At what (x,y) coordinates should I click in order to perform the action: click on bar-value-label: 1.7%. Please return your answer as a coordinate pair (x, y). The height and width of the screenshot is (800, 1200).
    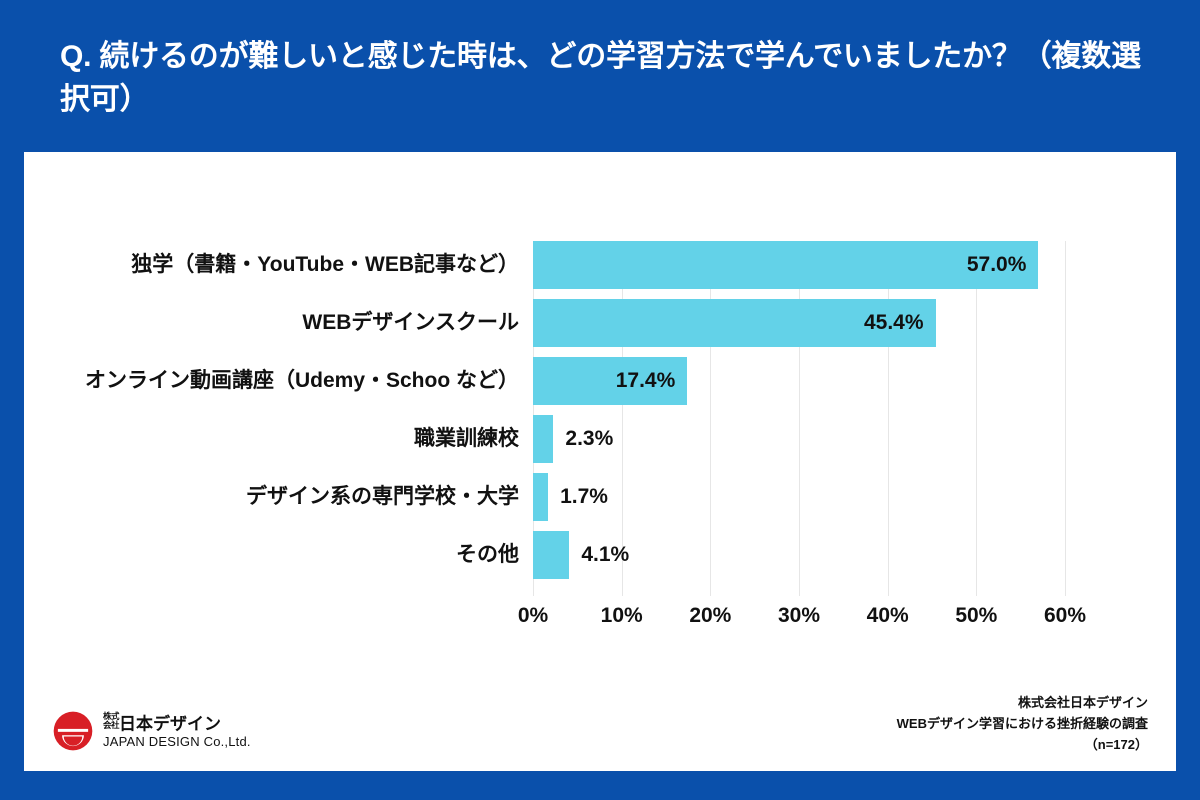
    Looking at the image, I should click on (584, 496).